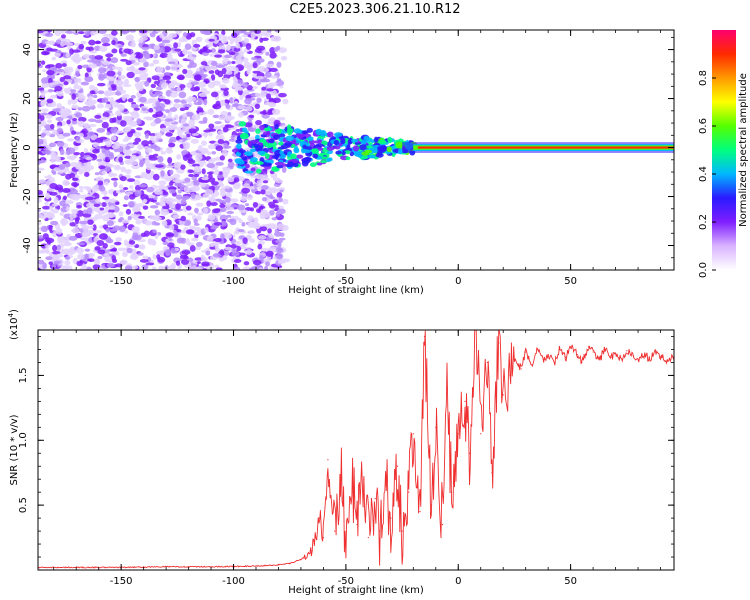 The width and height of the screenshot is (750, 600). Describe the element at coordinates (14, 449) in the screenshot. I see `snr-ylabel: SNR (10 * v/v)` at that location.